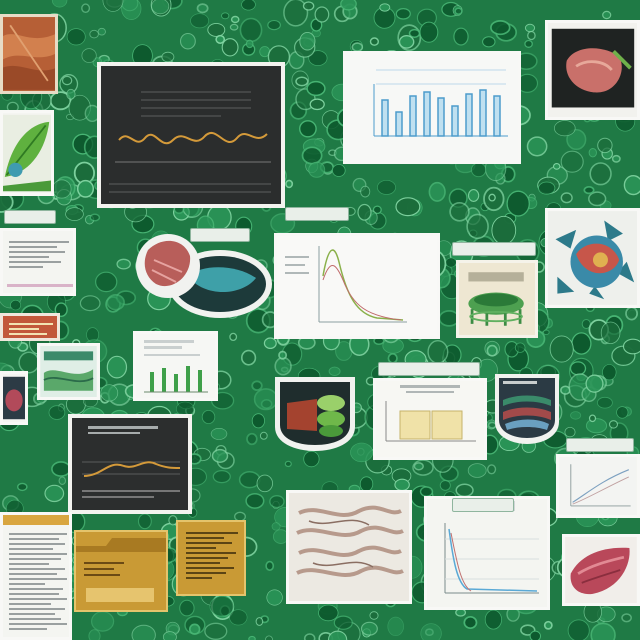 This screenshot has height=640, width=640. I want to click on yellow-blocks-chart, so click(430, 419).